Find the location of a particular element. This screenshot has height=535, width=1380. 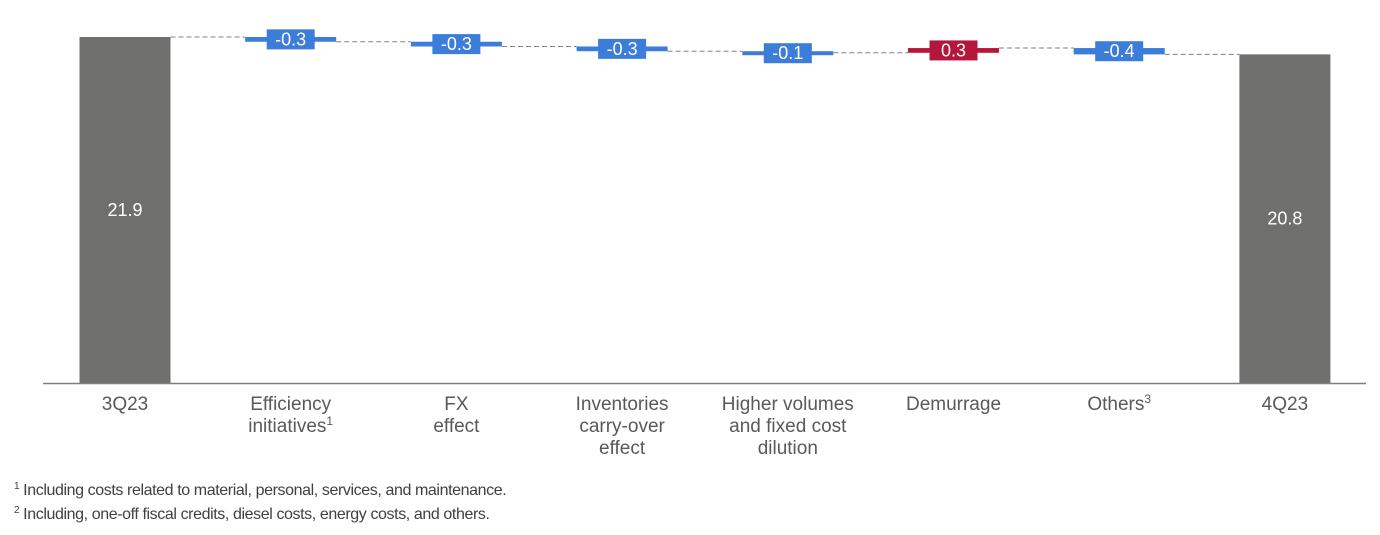

value-label-3: -0.3 is located at coordinates (622, 49).